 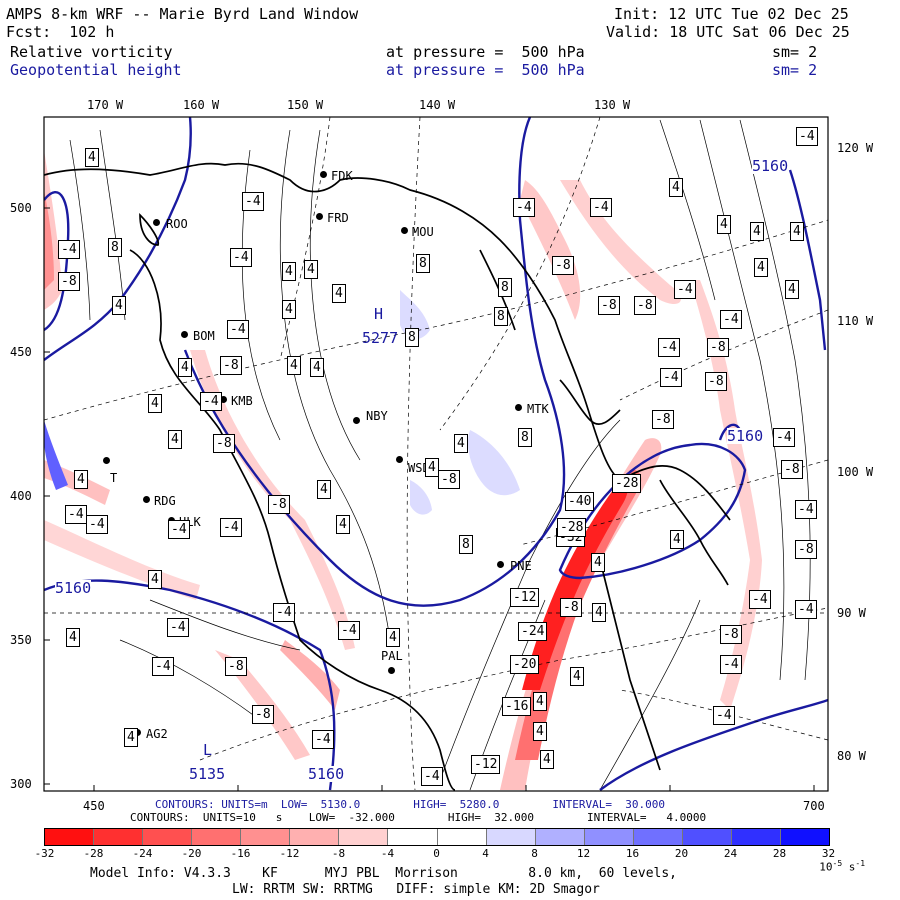 What do you see at coordinates (184, 334) in the screenshot?
I see `station-BOM` at bounding box center [184, 334].